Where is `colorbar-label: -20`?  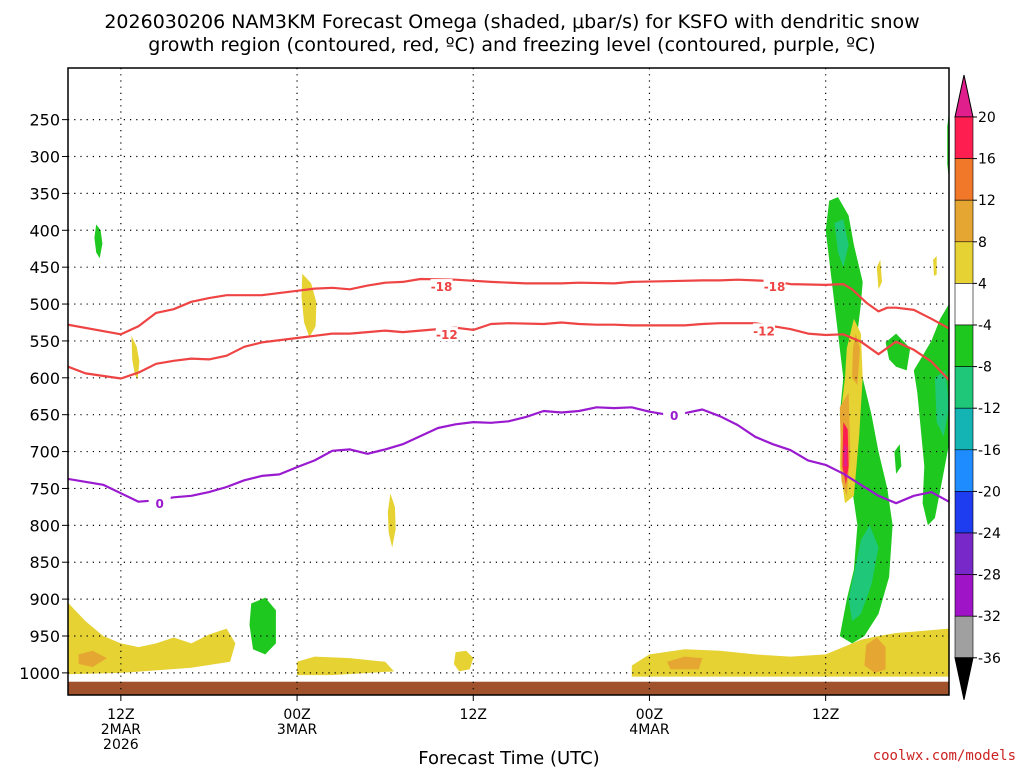
colorbar-label: -20 is located at coordinates (989, 492).